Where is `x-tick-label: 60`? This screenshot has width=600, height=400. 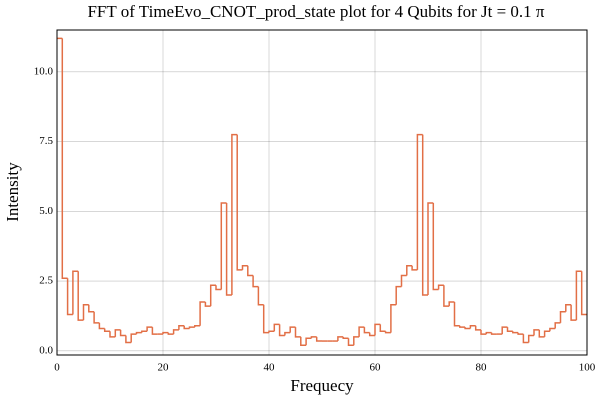
x-tick-label: 60 is located at coordinates (376, 368).